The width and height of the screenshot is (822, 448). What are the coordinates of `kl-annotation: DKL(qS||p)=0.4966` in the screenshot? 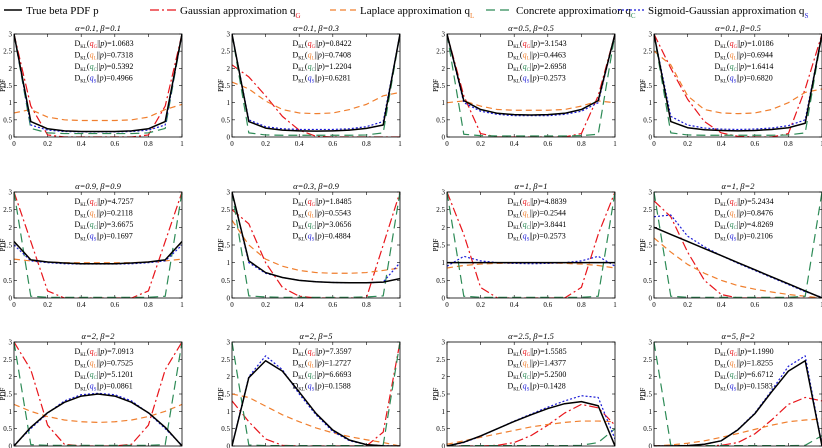 It's located at (103, 79).